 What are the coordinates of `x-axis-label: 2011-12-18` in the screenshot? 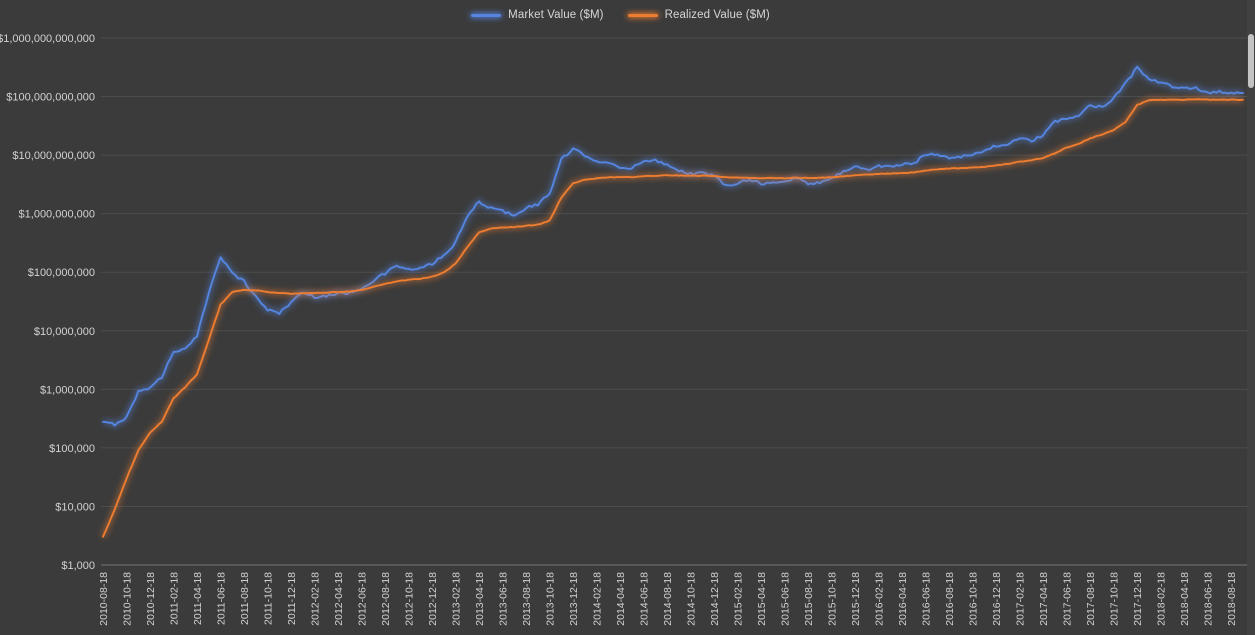 It's located at (292, 598).